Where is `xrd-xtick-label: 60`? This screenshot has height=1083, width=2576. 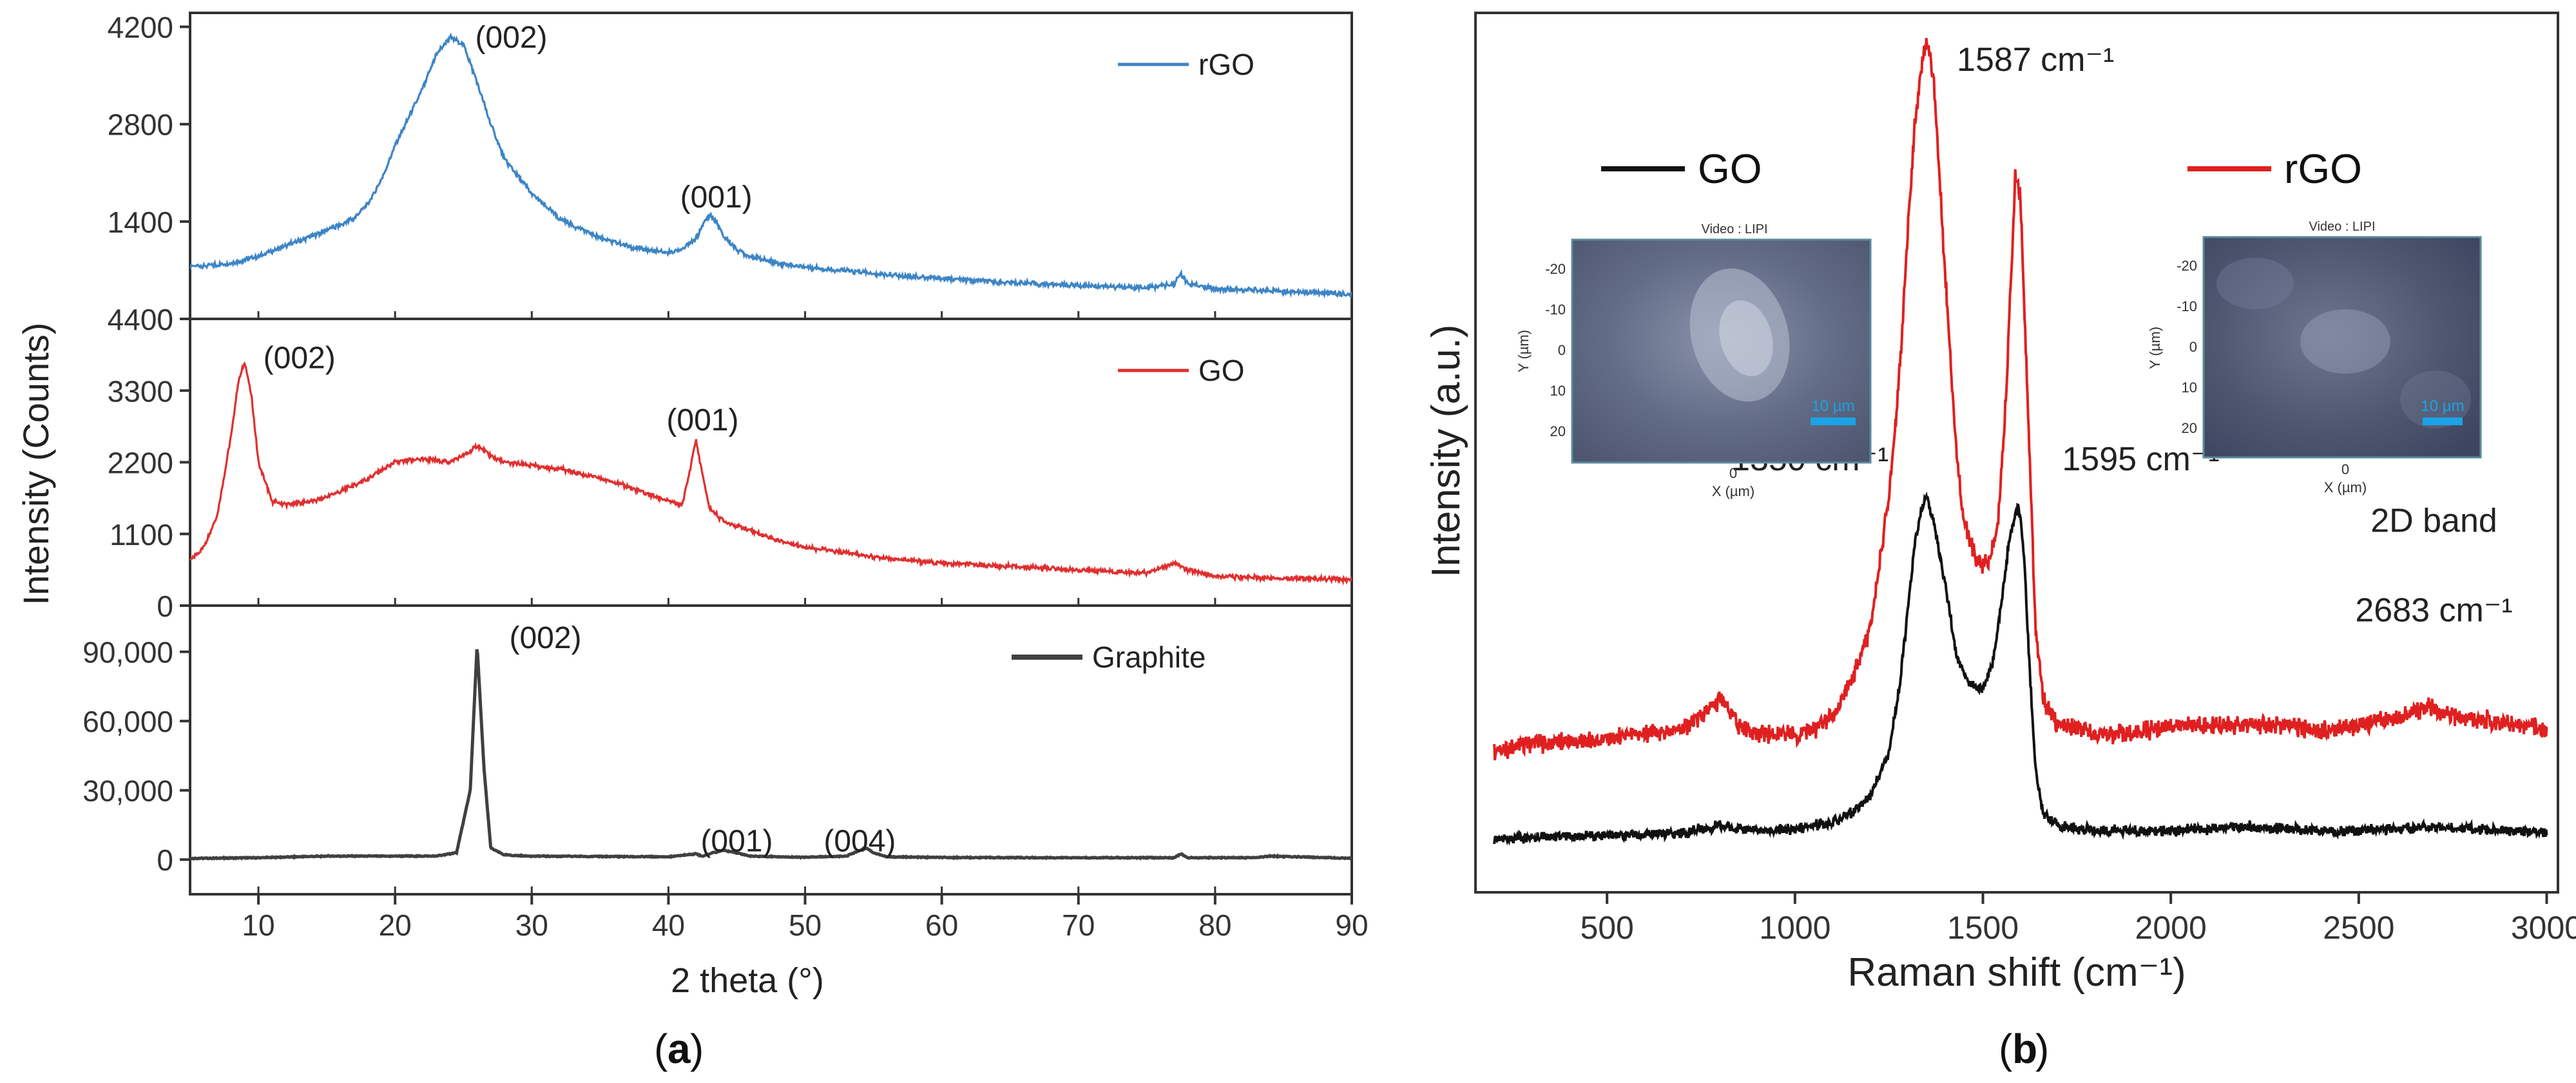
xrd-xtick-label: 60 is located at coordinates (942, 925).